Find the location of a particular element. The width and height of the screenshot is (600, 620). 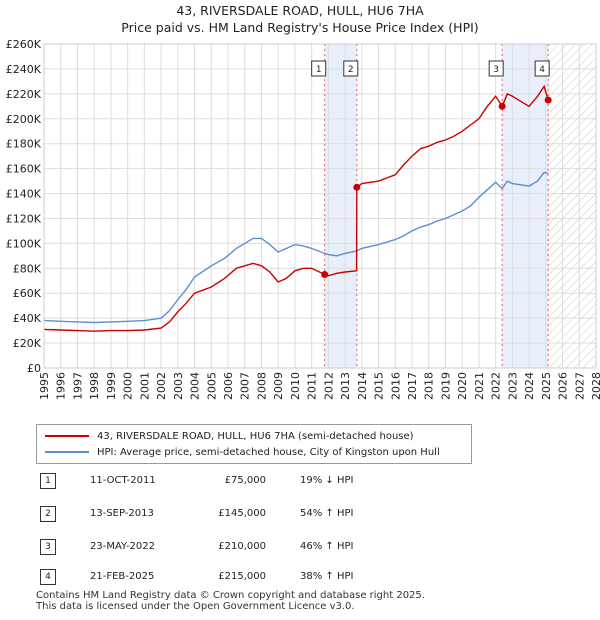

y-tick-label: £60K is located at coordinates (27, 293).